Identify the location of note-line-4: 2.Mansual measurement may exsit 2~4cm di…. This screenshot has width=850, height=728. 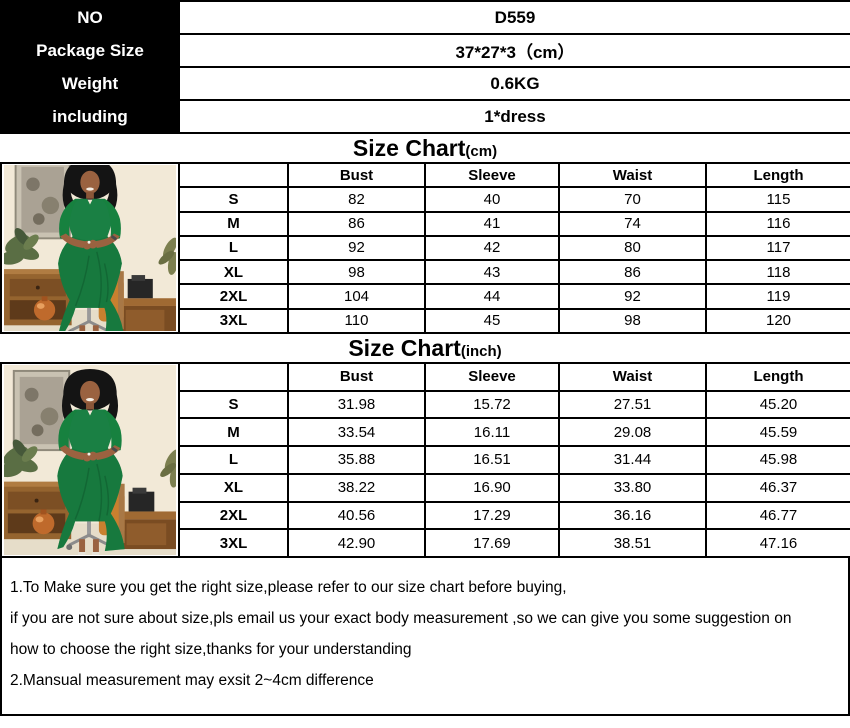
(192, 680).